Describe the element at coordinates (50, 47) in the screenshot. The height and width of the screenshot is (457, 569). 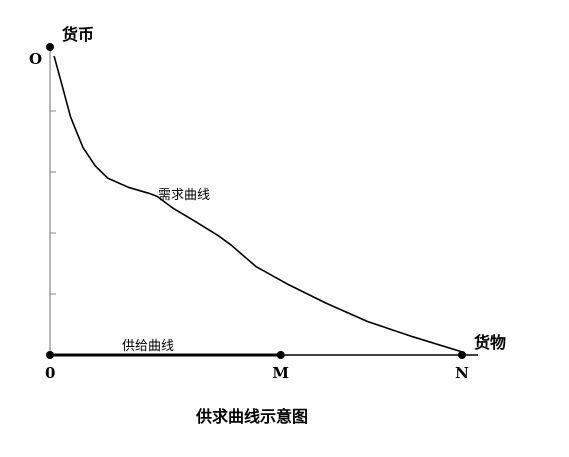
I see `y-top-dot` at that location.